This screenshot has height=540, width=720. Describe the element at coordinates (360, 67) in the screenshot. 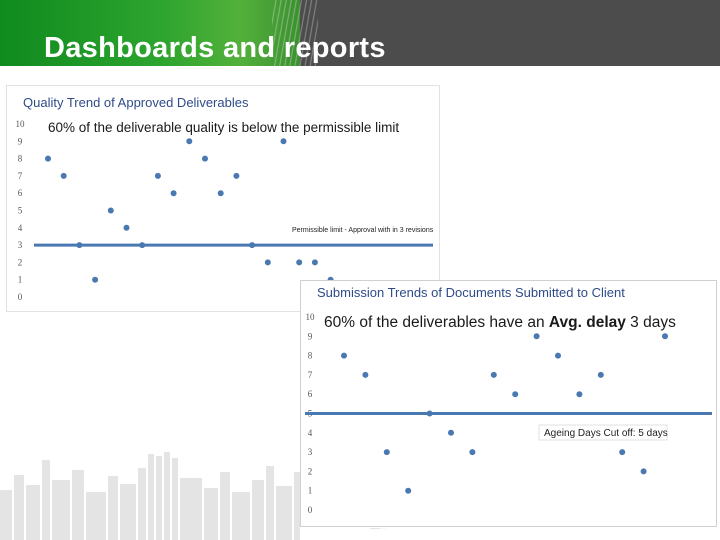

I see `header-rule` at that location.